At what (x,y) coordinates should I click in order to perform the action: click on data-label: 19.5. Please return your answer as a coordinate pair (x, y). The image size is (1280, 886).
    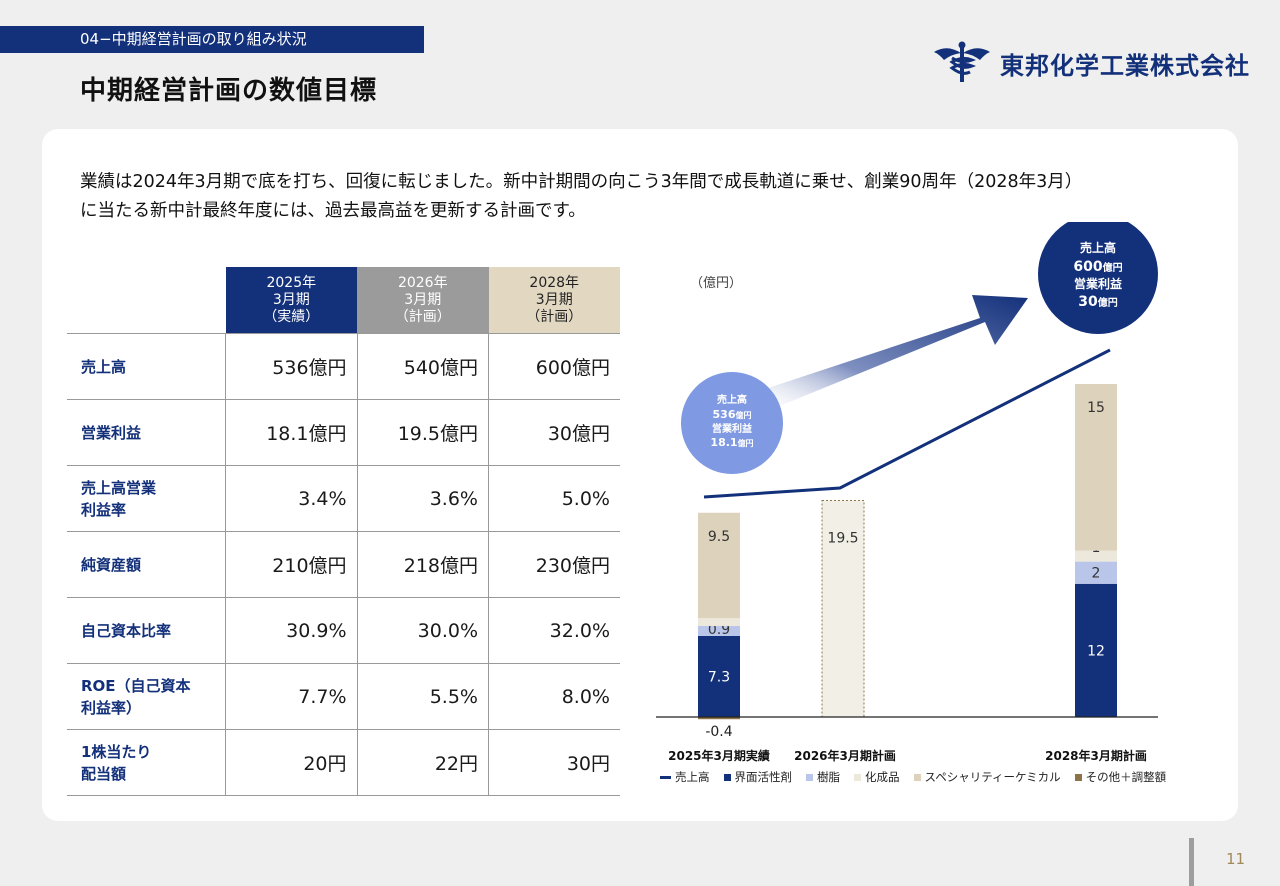
    Looking at the image, I should click on (842, 539).